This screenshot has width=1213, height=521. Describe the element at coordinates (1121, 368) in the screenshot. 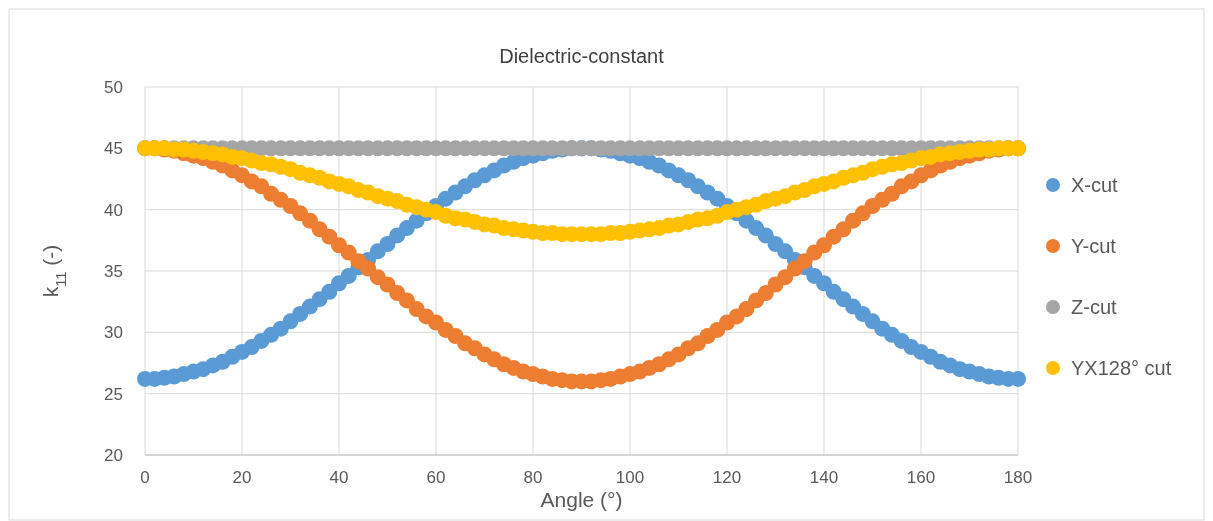

I see `legend-label: YX128° cut` at that location.